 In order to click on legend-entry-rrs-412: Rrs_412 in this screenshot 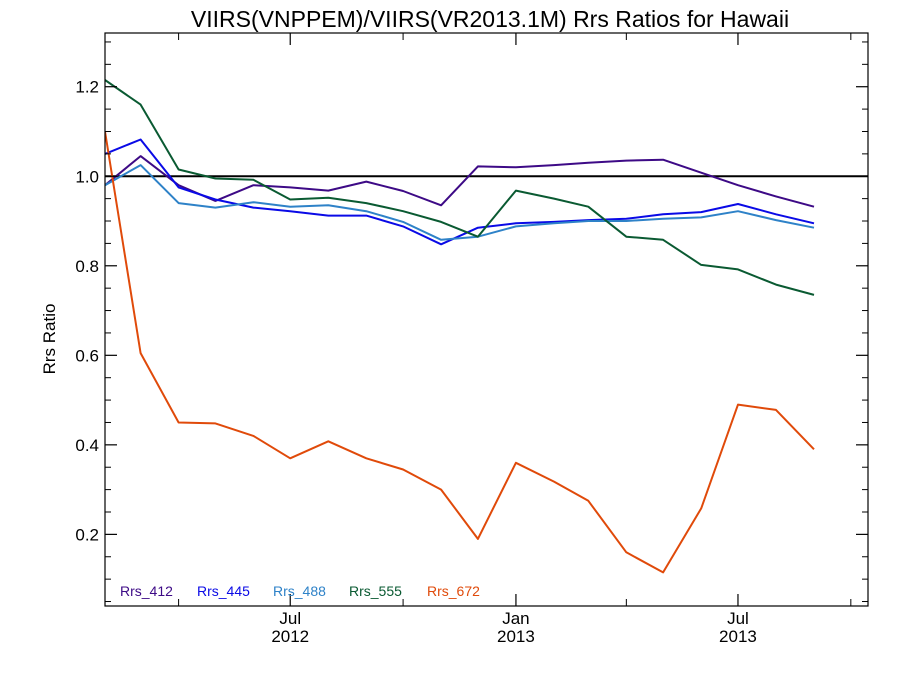, I will do `click(146, 591)`.